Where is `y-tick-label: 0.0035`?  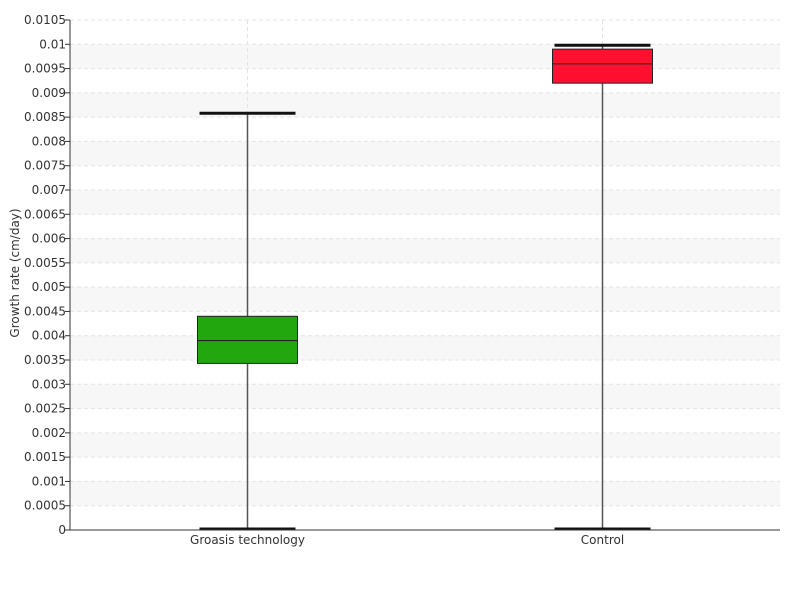
y-tick-label: 0.0035 is located at coordinates (45, 360).